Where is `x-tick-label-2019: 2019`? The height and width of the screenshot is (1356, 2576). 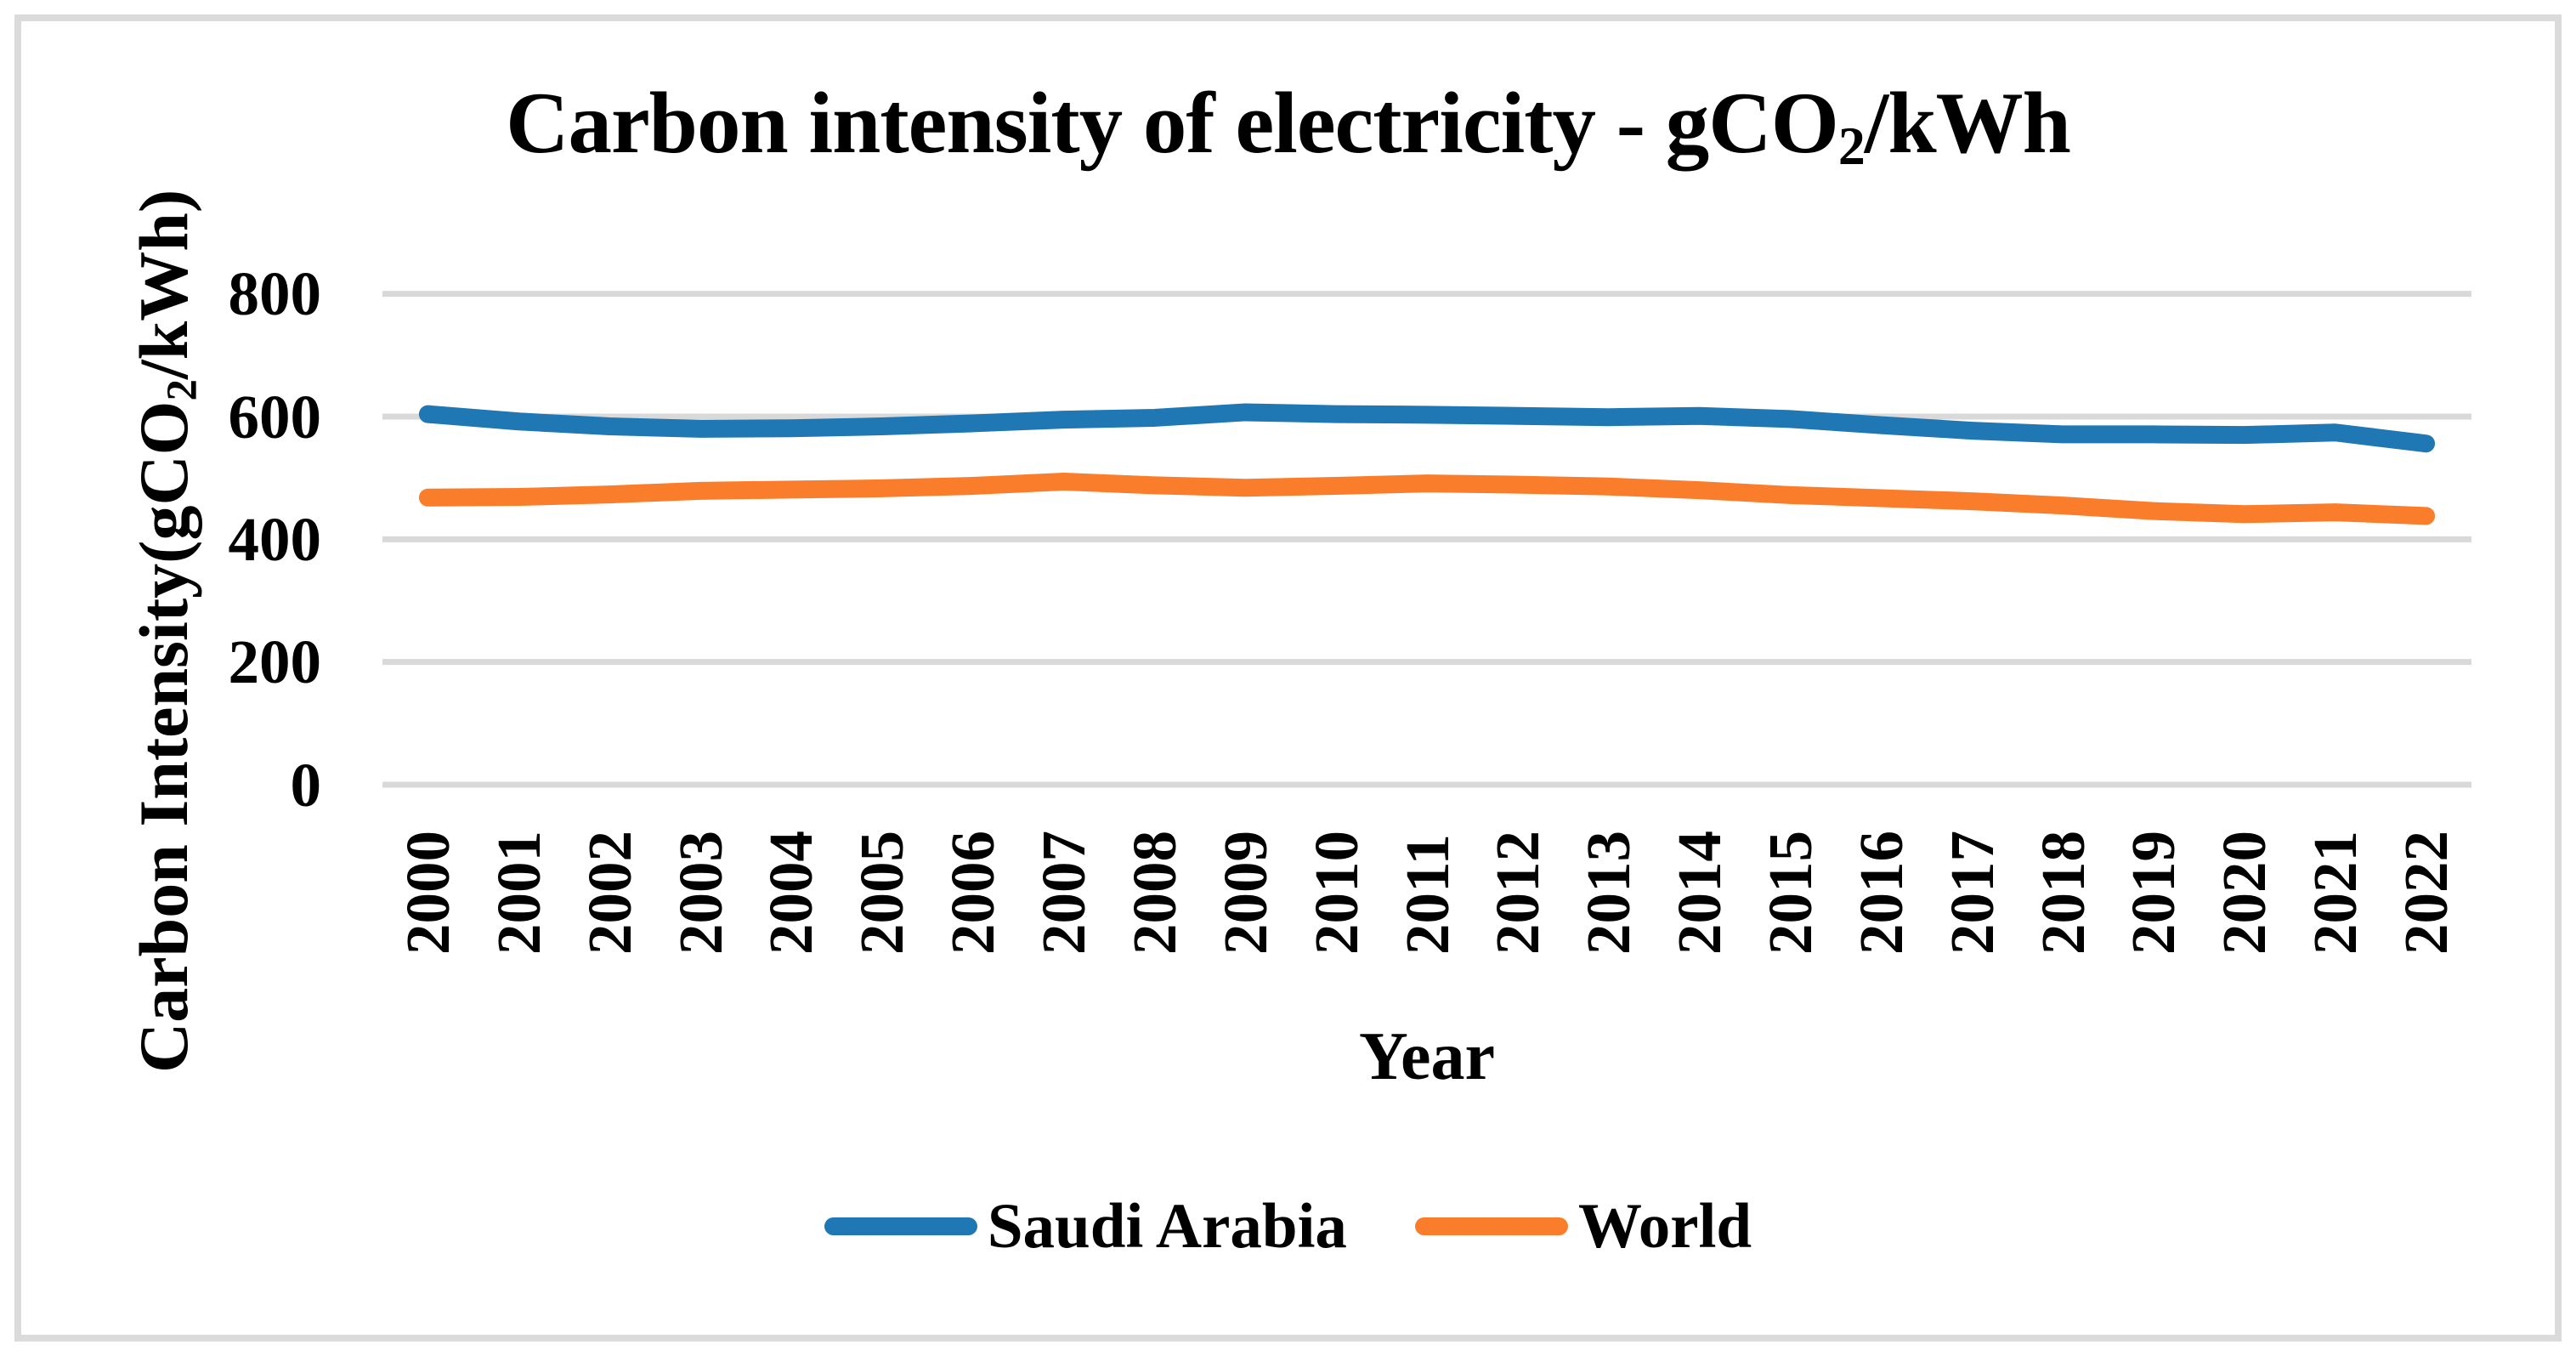 x-tick-label-2019: 2019 is located at coordinates (2153, 893).